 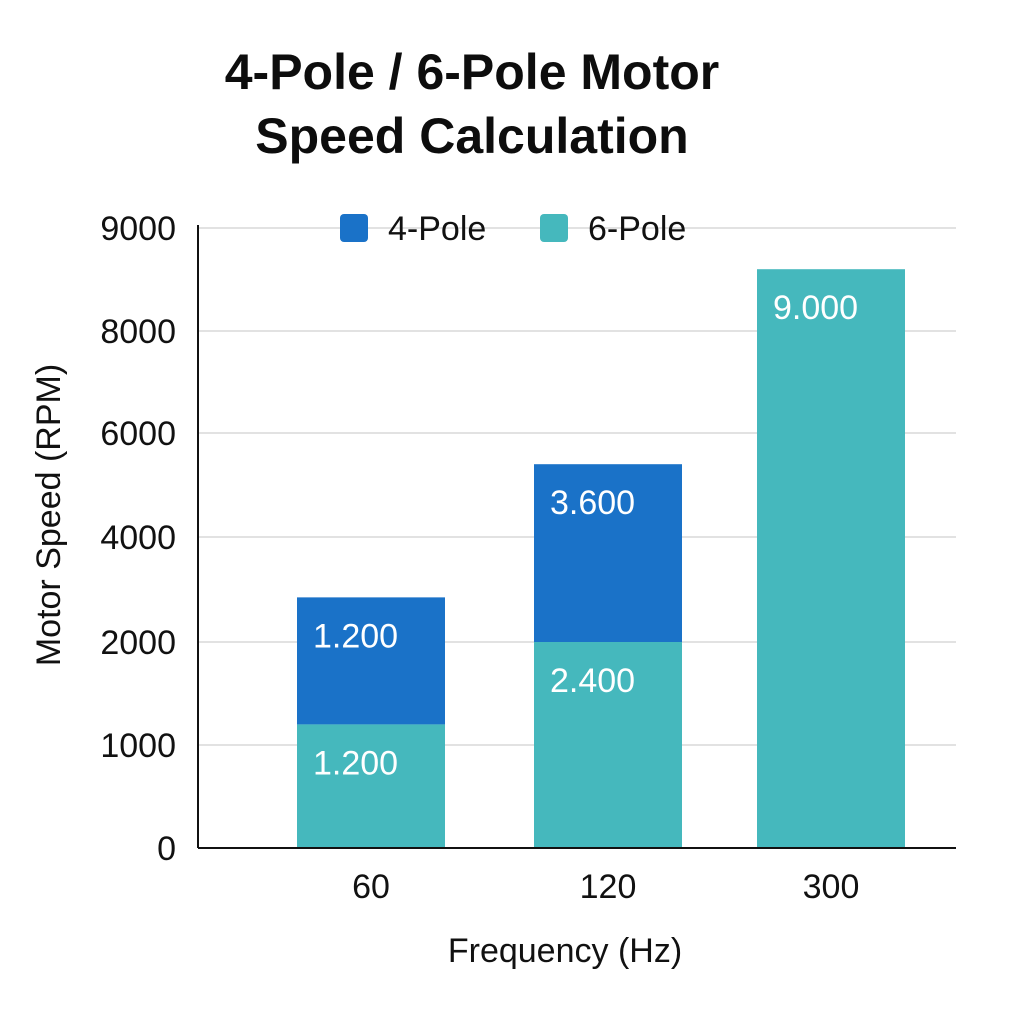 I want to click on x-tick-label: 120, so click(x=608, y=887).